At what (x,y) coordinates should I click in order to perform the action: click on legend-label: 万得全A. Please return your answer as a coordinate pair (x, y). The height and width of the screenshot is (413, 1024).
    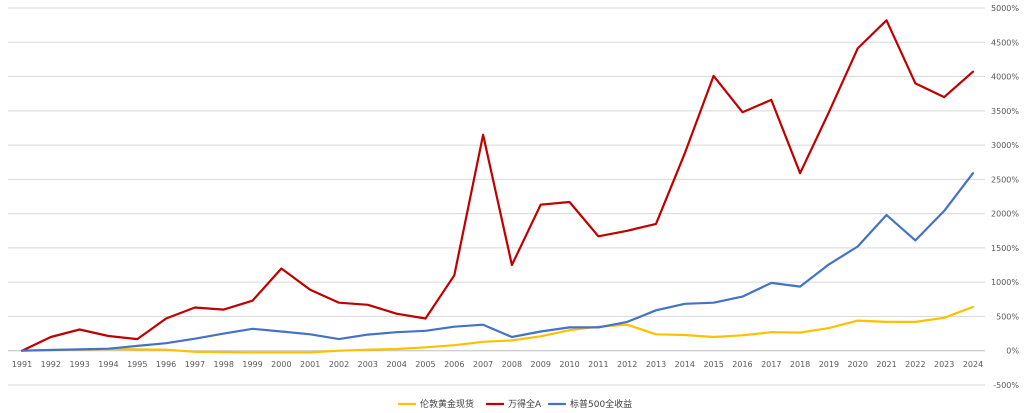
    Looking at the image, I should click on (525, 404).